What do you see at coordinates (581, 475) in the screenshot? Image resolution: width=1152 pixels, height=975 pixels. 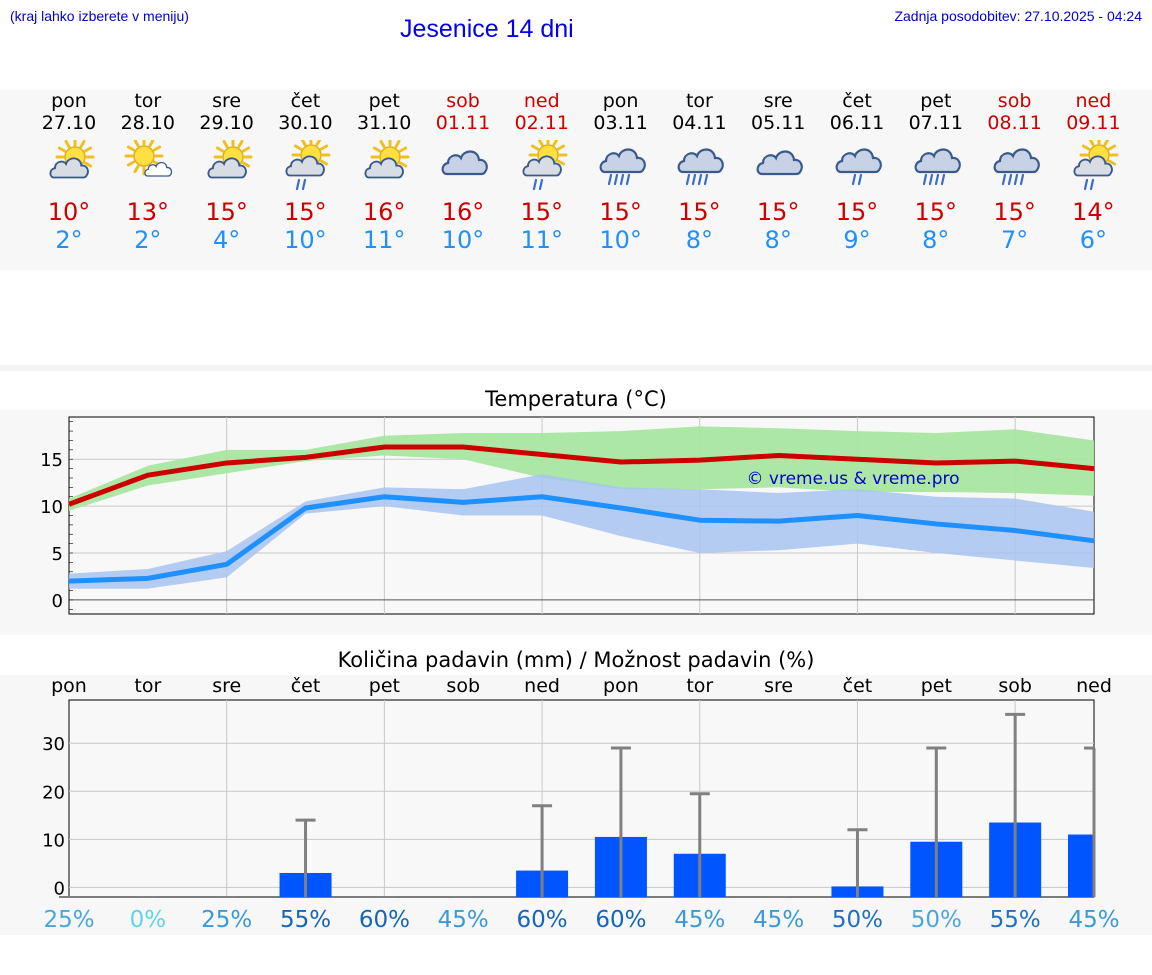 I see `max-temperature-line` at bounding box center [581, 475].